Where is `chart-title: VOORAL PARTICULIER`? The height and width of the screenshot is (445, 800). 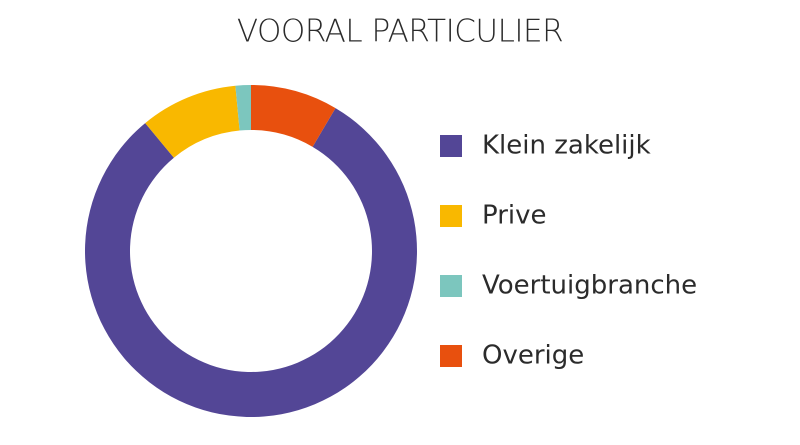 chart-title: VOORAL PARTICULIER is located at coordinates (400, 32).